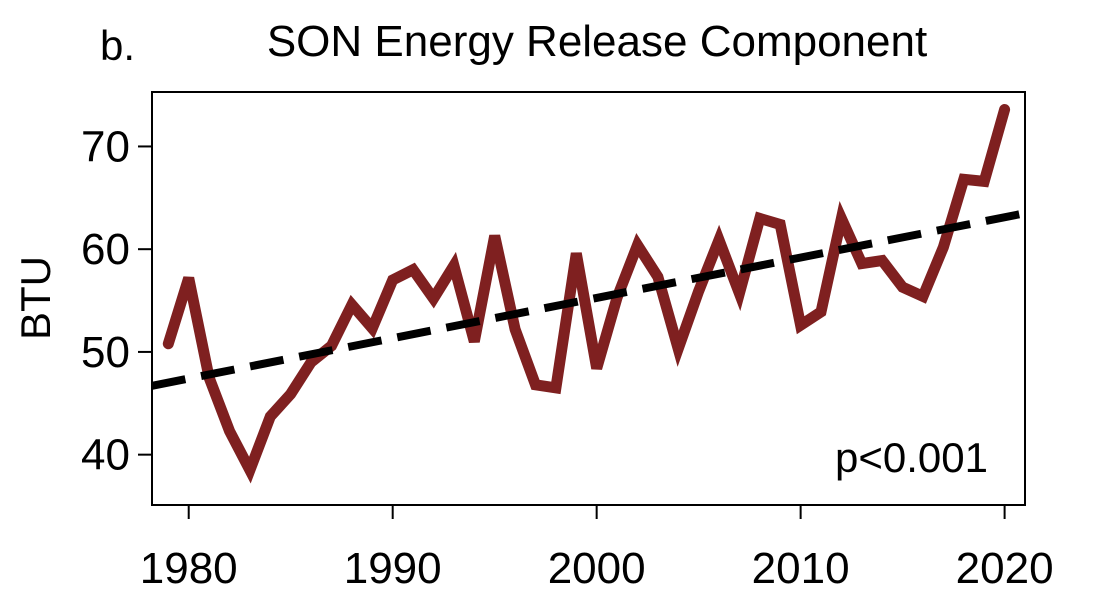 This screenshot has height=616, width=1104. Describe the element at coordinates (105, 455) in the screenshot. I see `y-tick-label: 40` at that location.